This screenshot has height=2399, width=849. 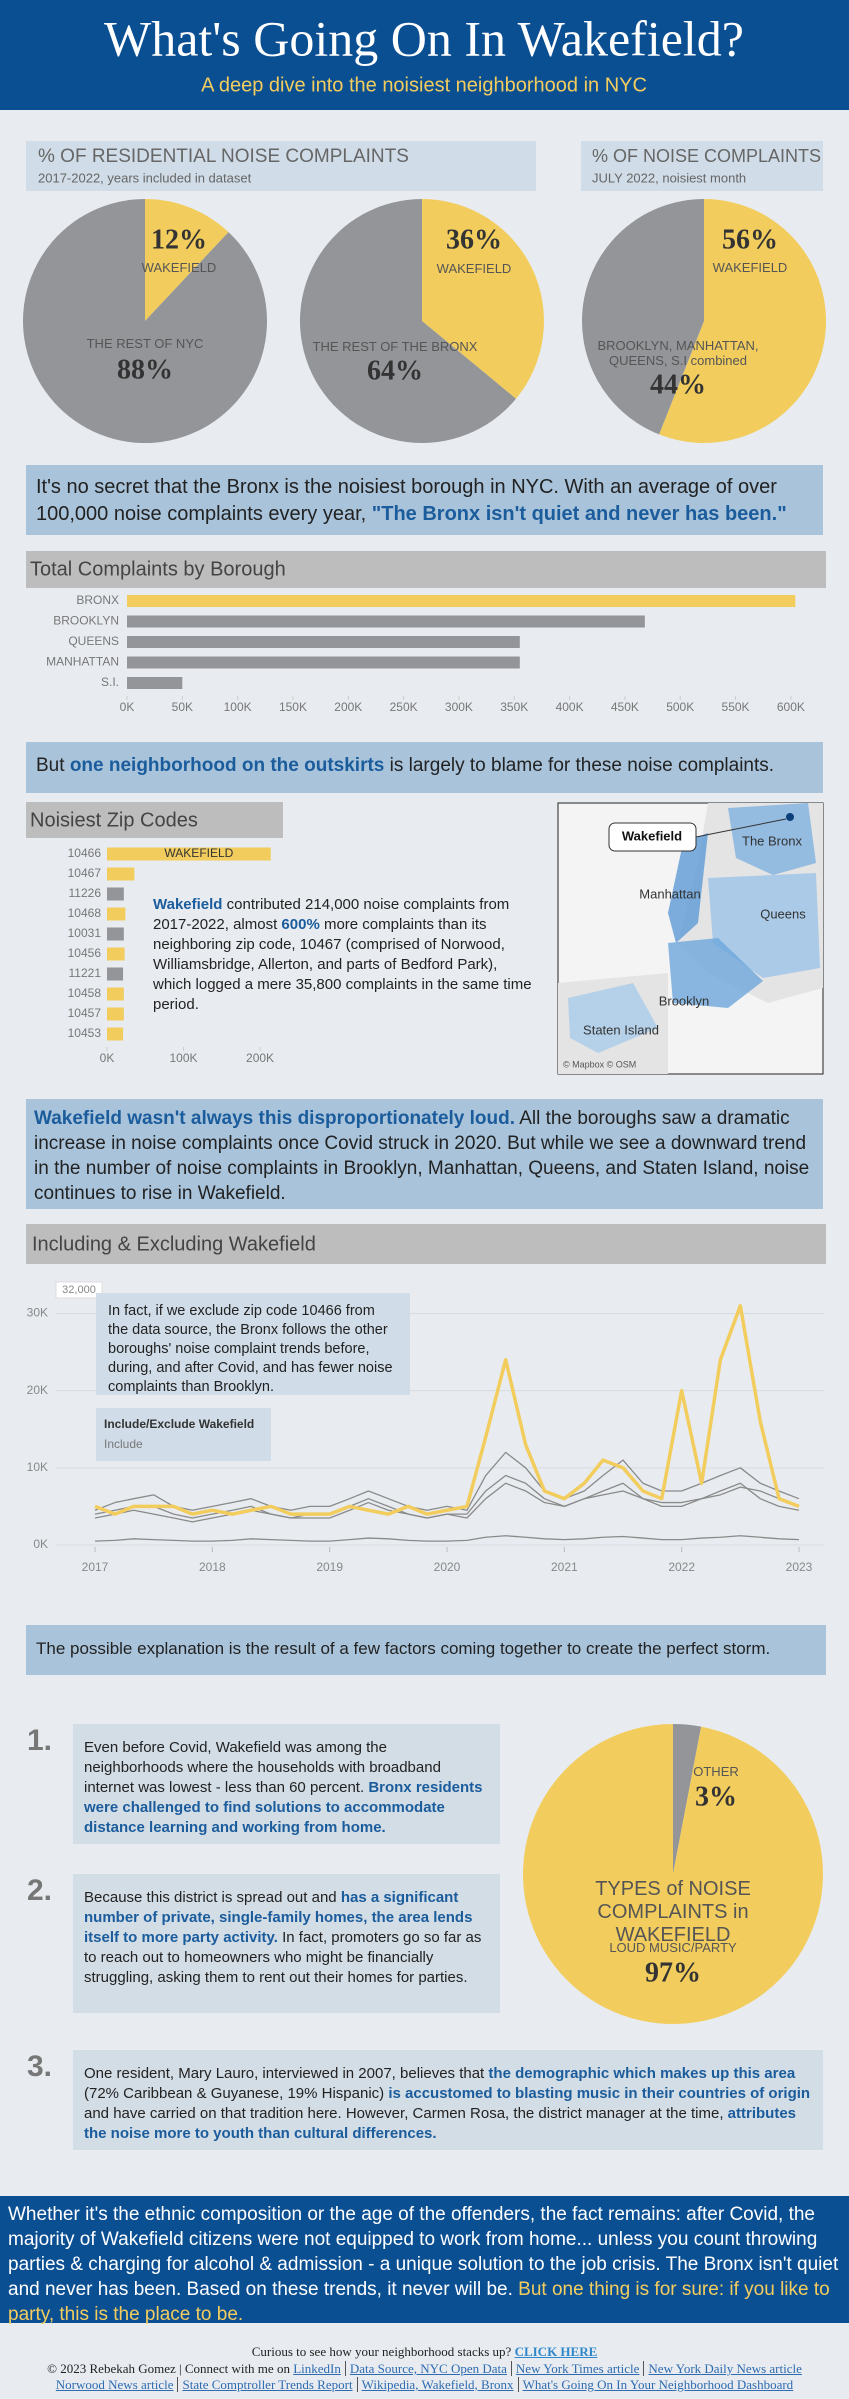 What do you see at coordinates (599, 1064) in the screenshot?
I see `map-credit: © Mapbox © OSM` at bounding box center [599, 1064].